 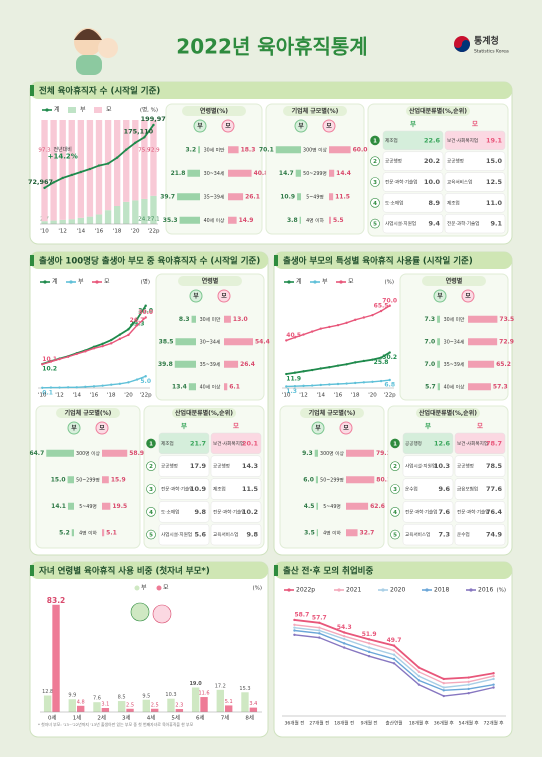 What do you see at coordinates (393, 260) in the screenshot?
I see `panel-header` at bounding box center [393, 260].